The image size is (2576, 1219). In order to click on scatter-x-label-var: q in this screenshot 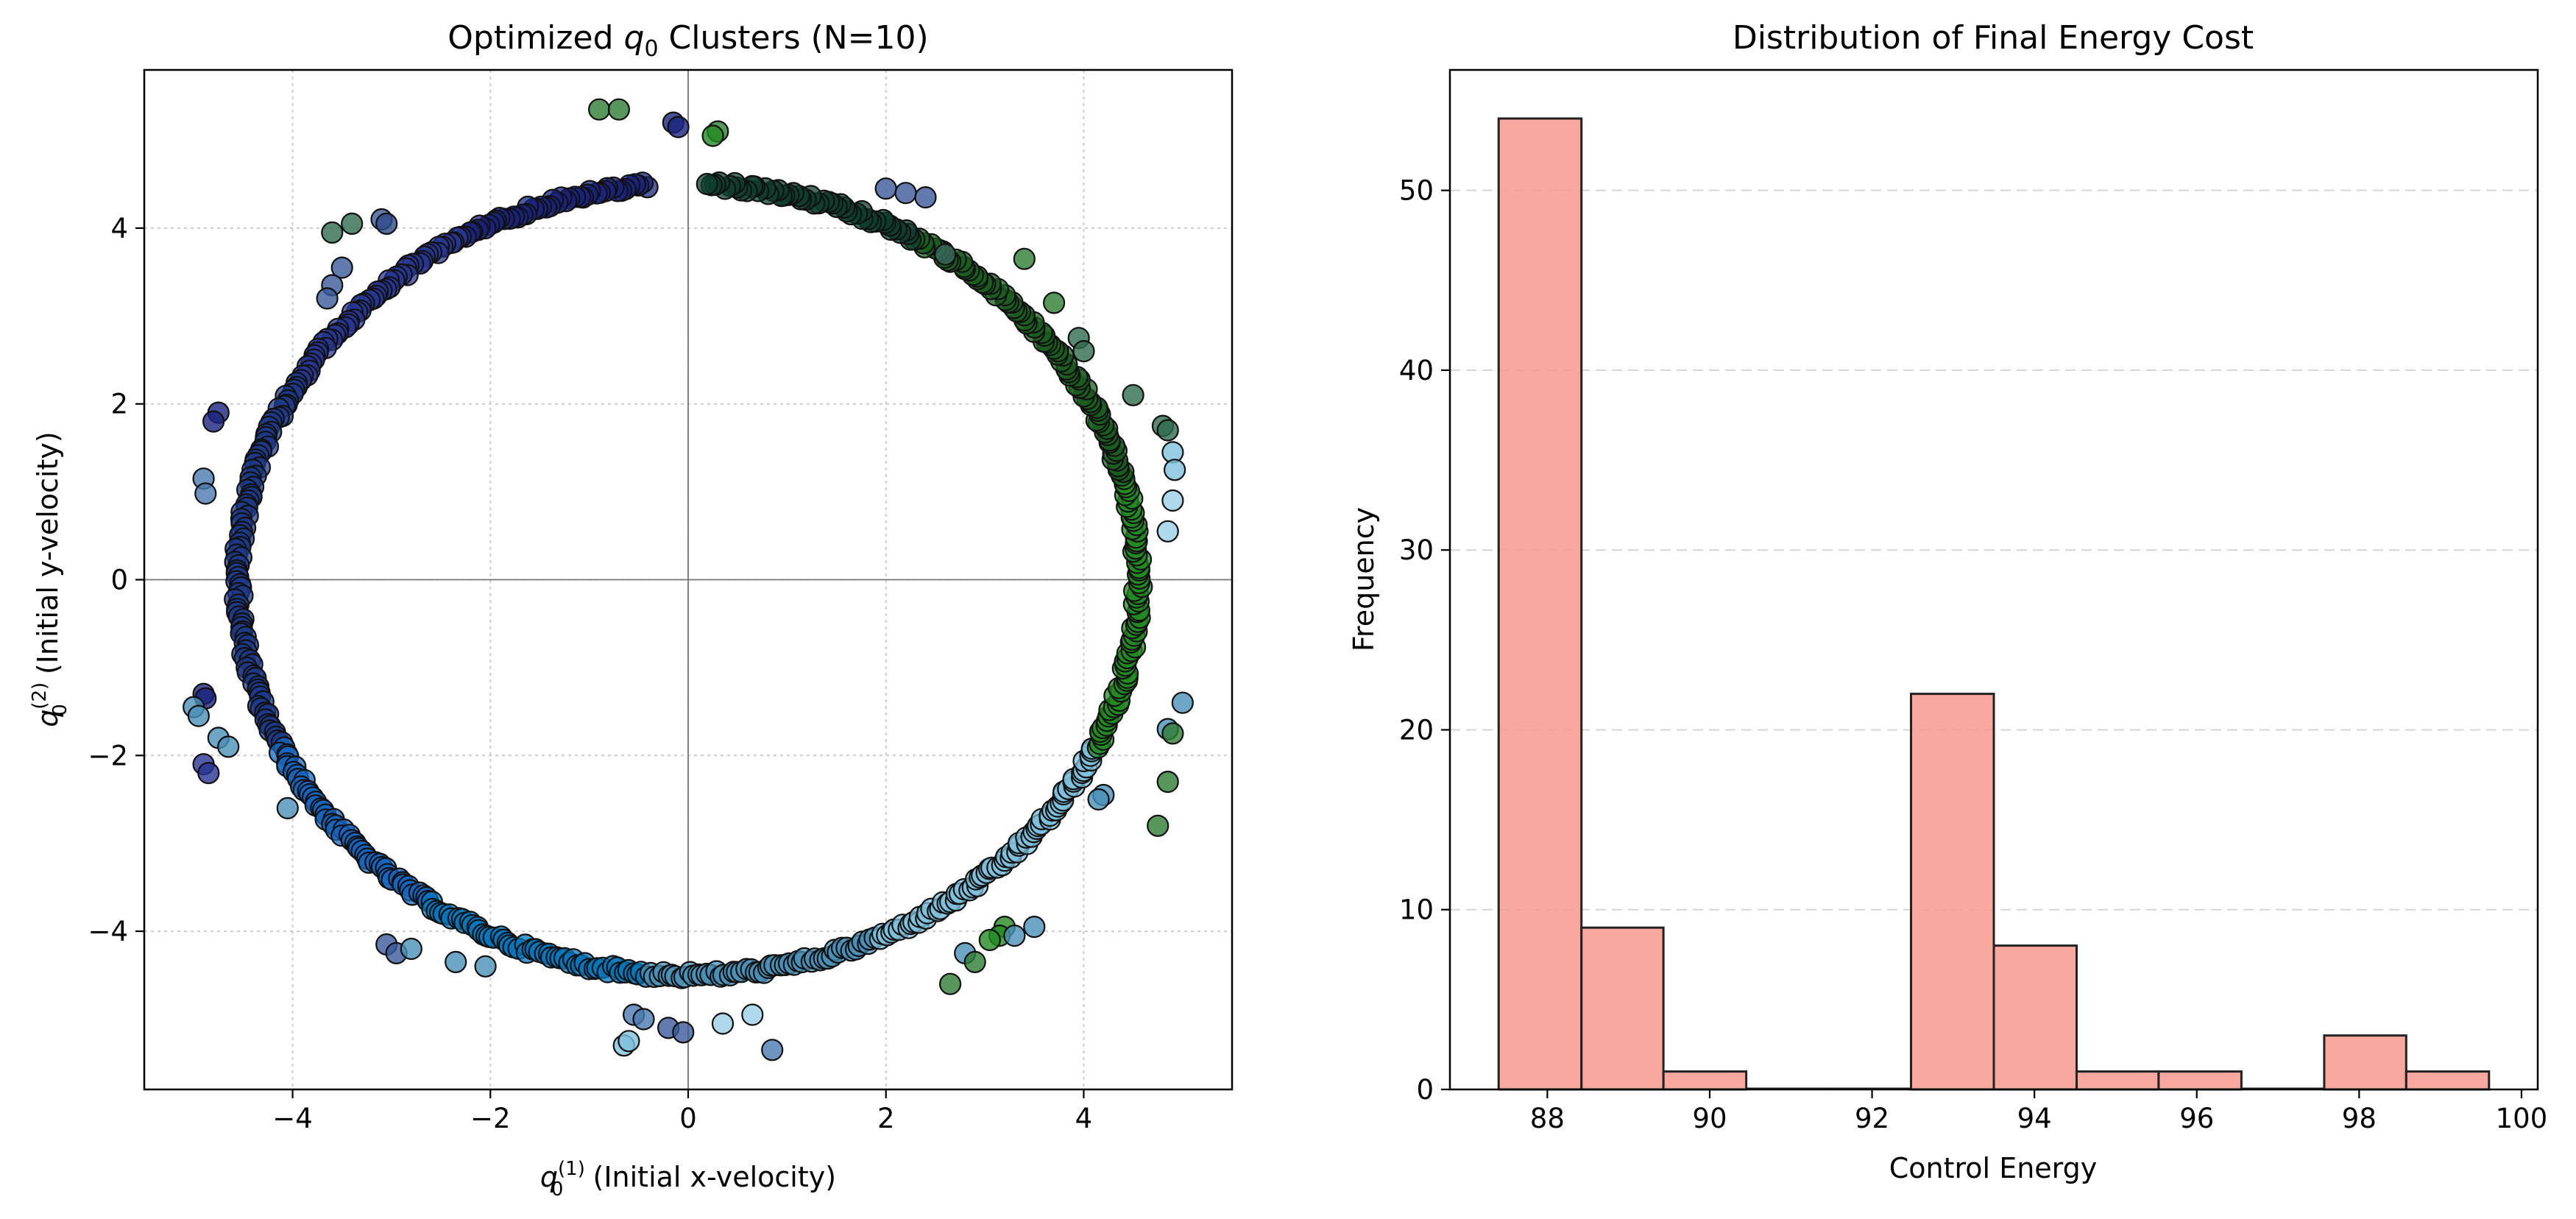, I will do `click(549, 1177)`.